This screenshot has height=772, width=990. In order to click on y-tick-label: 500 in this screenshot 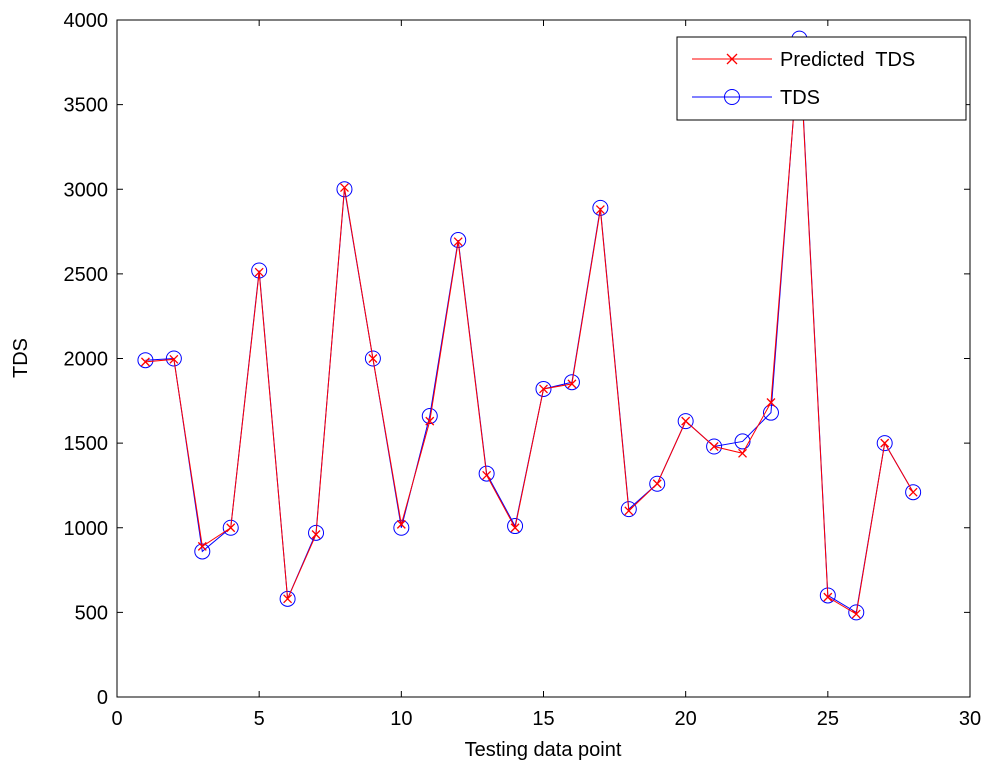, I will do `click(91, 613)`.